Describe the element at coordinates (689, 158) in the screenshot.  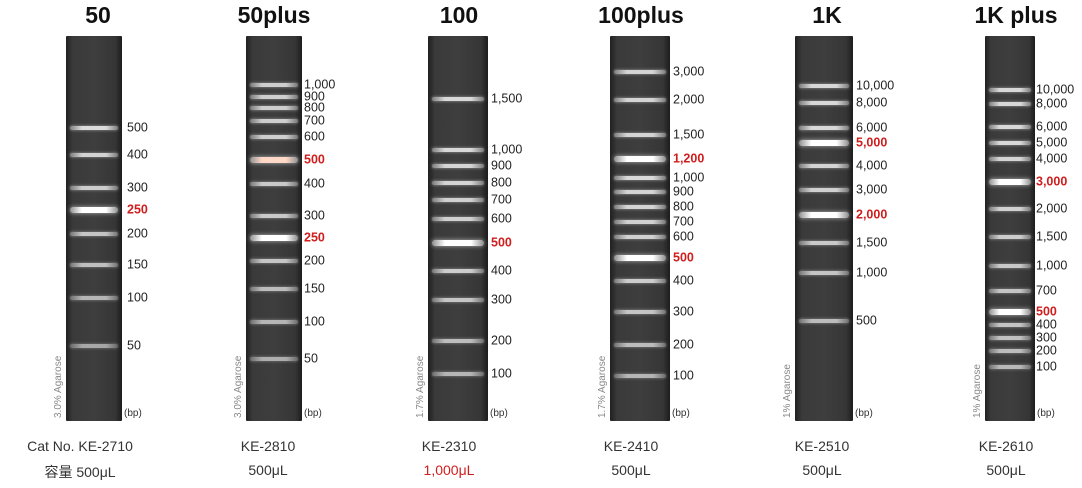
I see `band-size-label: 1,200` at that location.